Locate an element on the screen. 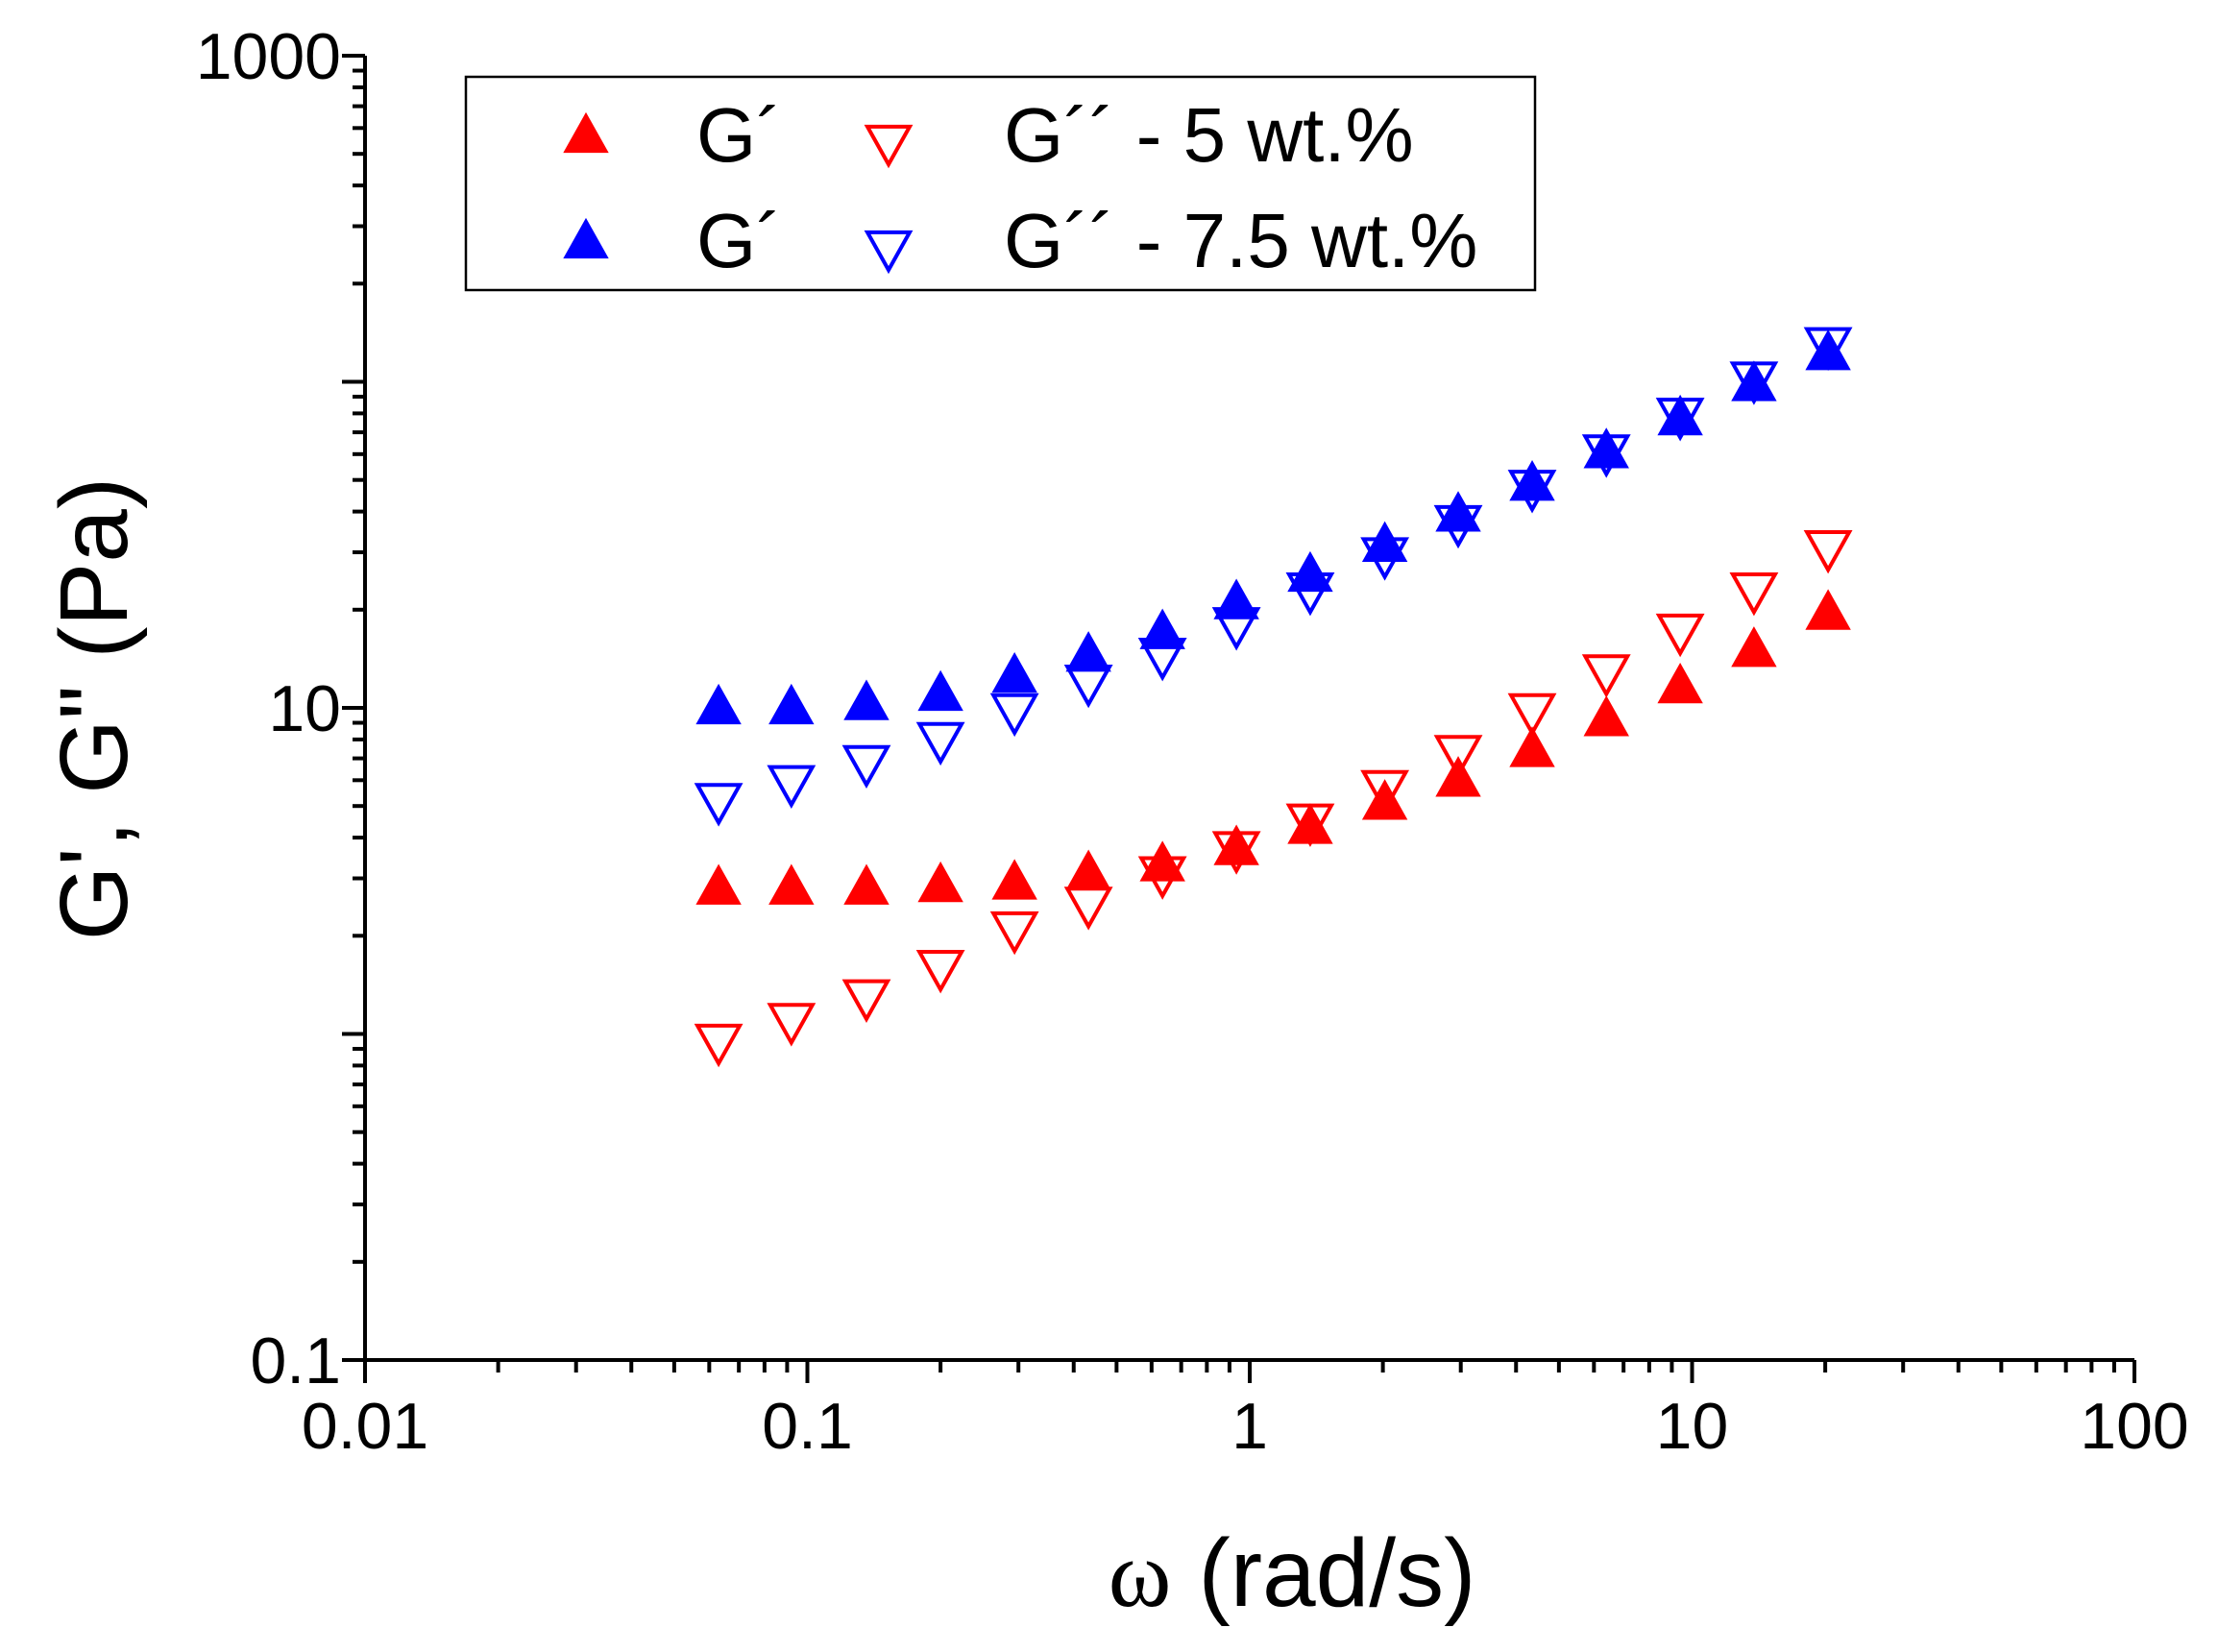 This screenshot has width=2218, height=1652. legend-g2-75-suffix: - 7.5 wt.% is located at coordinates (1296, 240).